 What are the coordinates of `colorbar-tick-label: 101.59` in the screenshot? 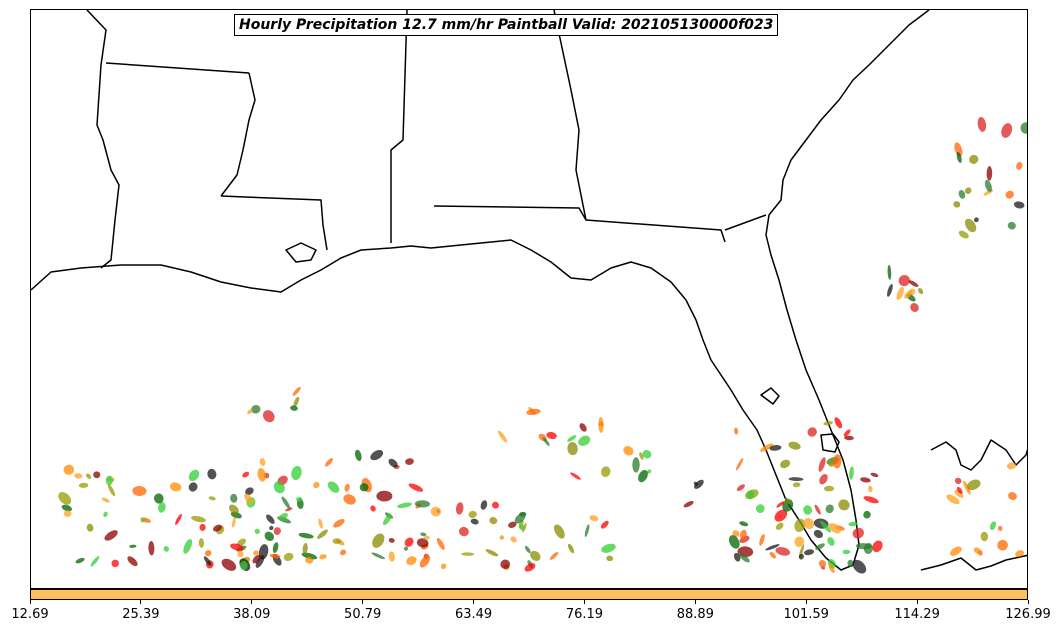 It's located at (806, 614).